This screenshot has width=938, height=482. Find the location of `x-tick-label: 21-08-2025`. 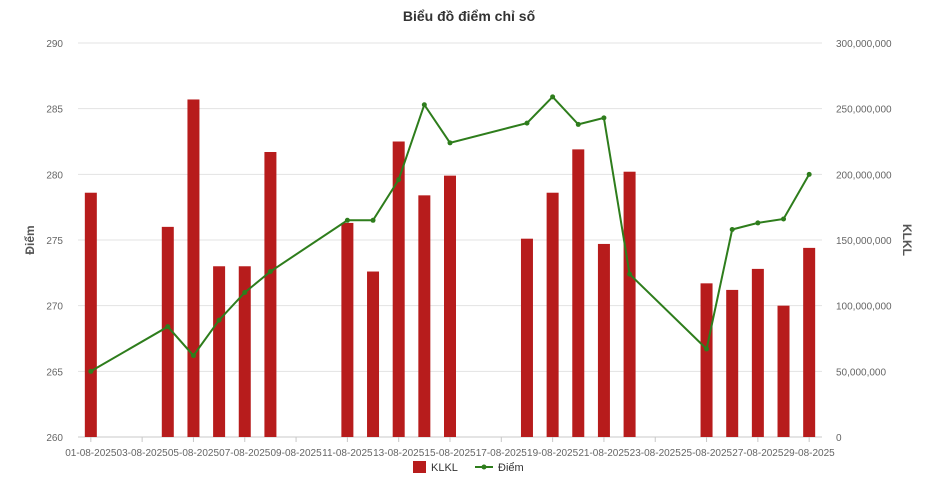

x-tick-label: 21-08-2025 is located at coordinates (604, 453).